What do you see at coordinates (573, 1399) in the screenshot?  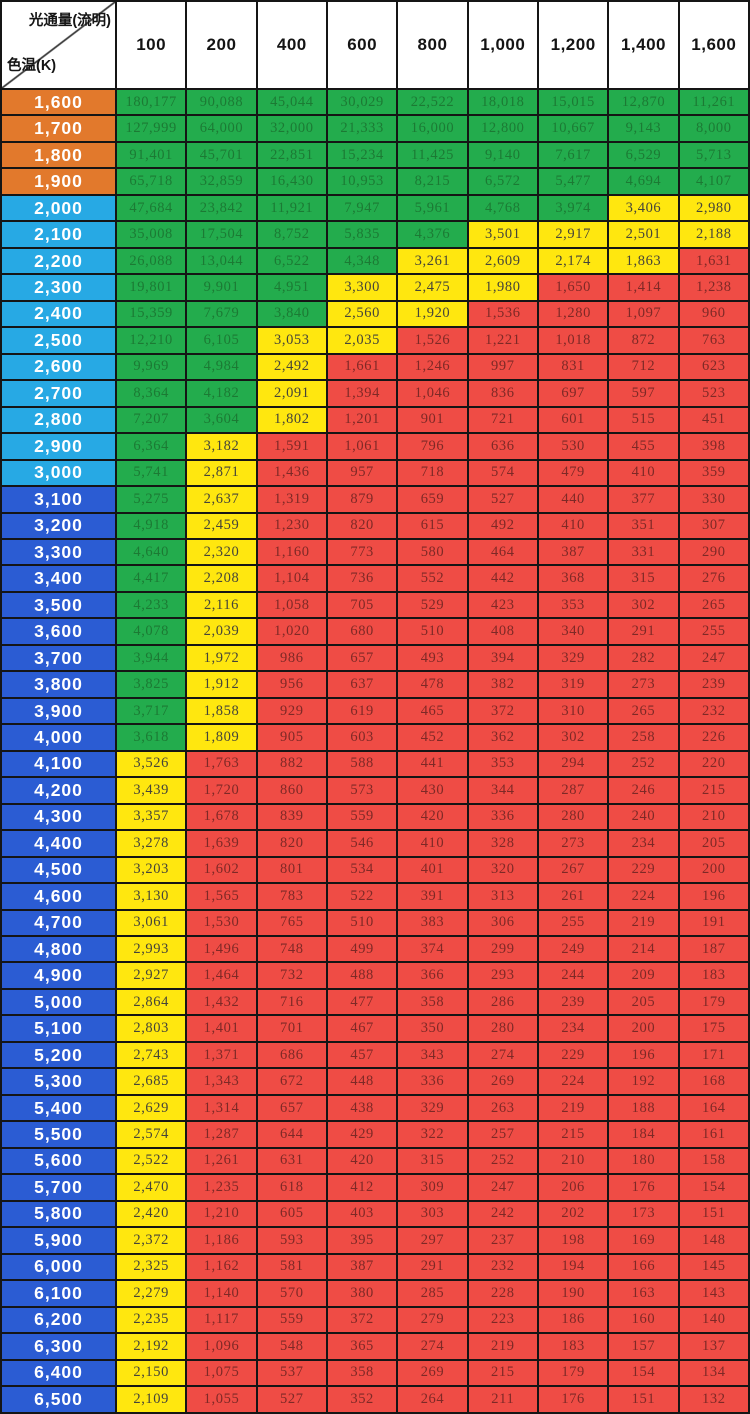 I see `flux-cell: 176` at bounding box center [573, 1399].